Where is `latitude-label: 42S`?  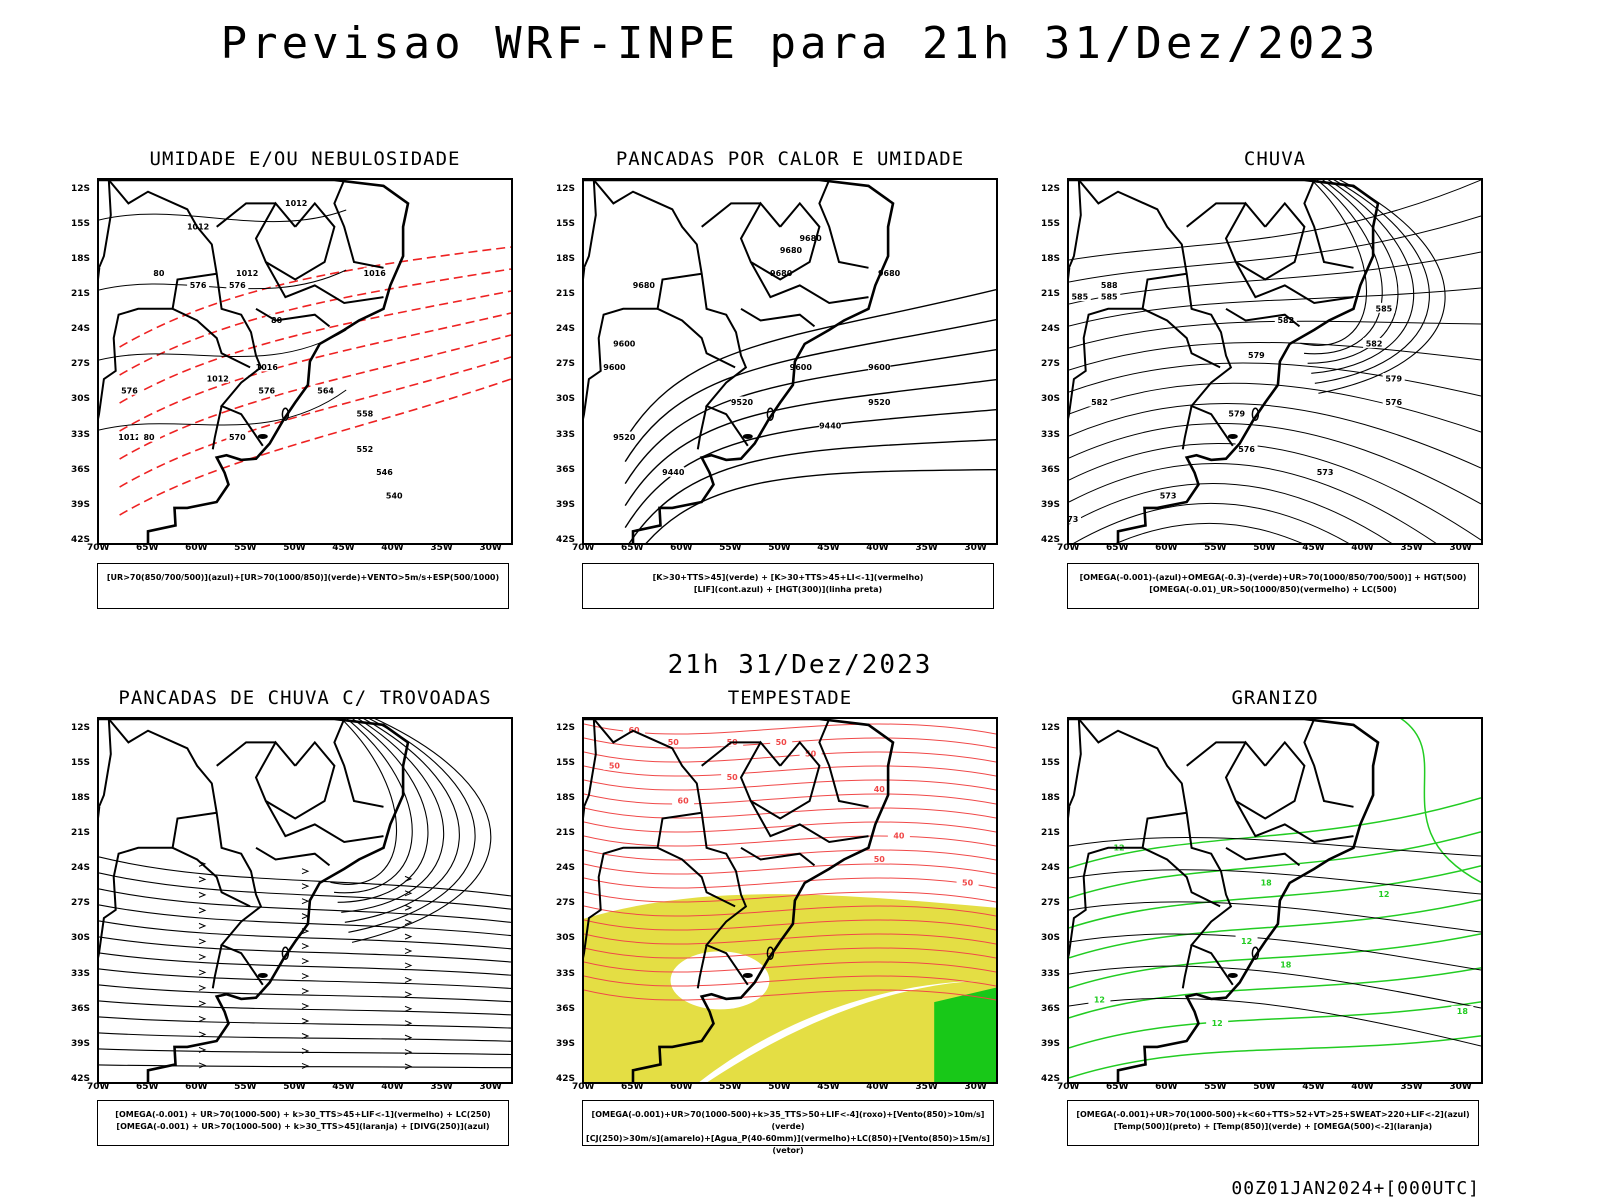
latitude-label: 42S is located at coordinates (1051, 540).